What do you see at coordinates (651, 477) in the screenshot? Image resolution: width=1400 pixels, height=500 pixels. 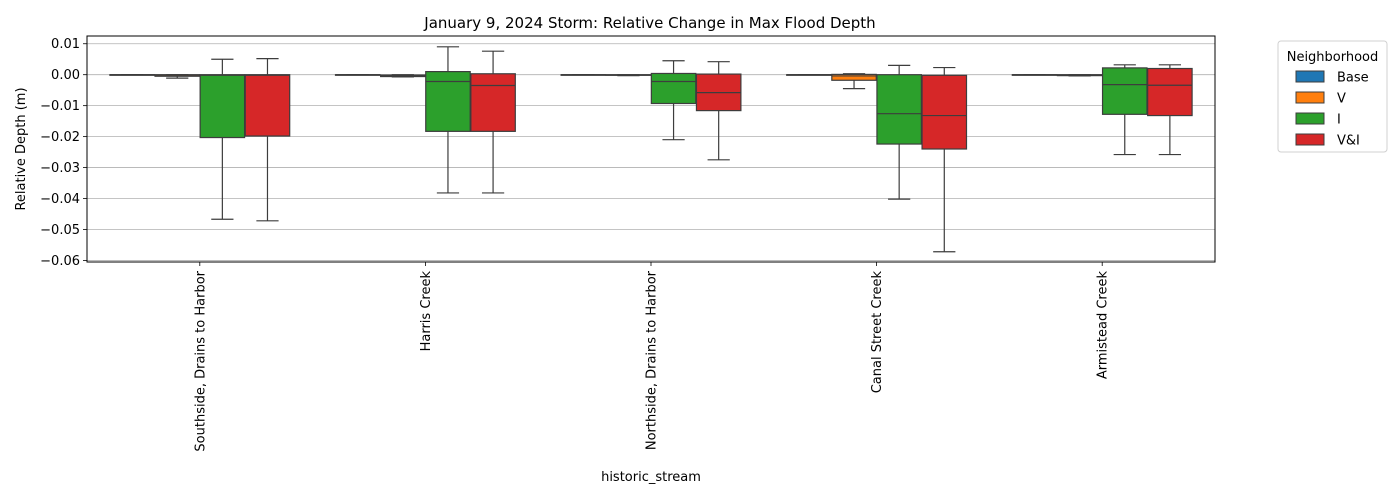 I see `x-axis-label: historic_stream` at bounding box center [651, 477].